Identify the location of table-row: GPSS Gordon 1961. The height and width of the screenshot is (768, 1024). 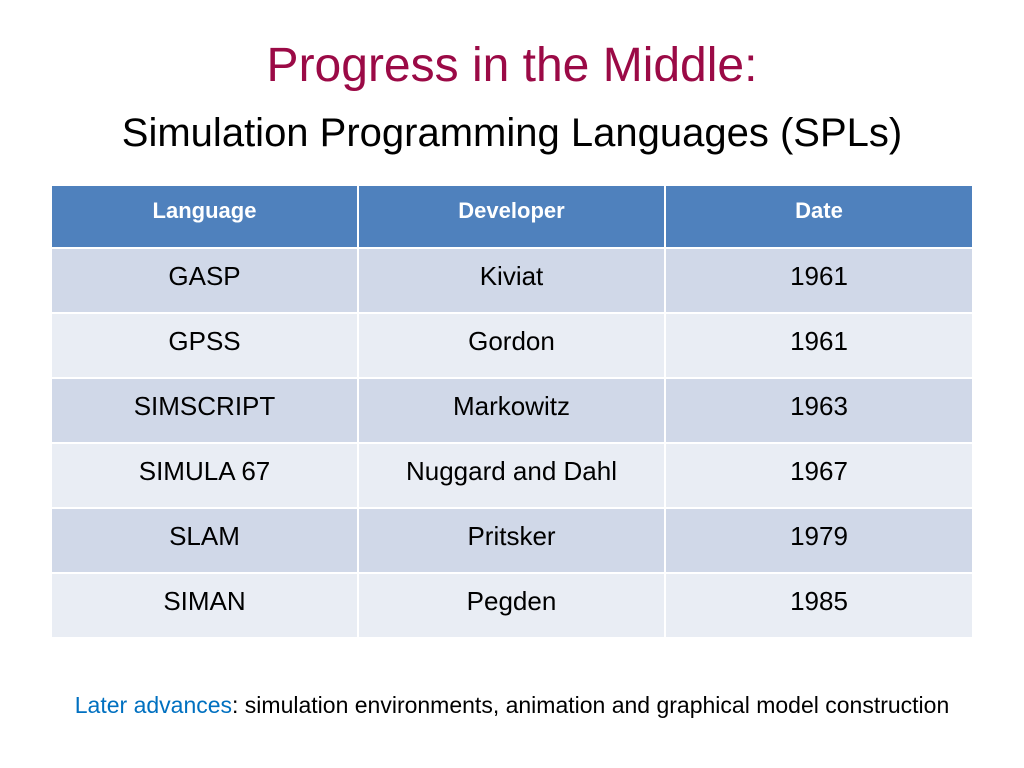
(512, 345).